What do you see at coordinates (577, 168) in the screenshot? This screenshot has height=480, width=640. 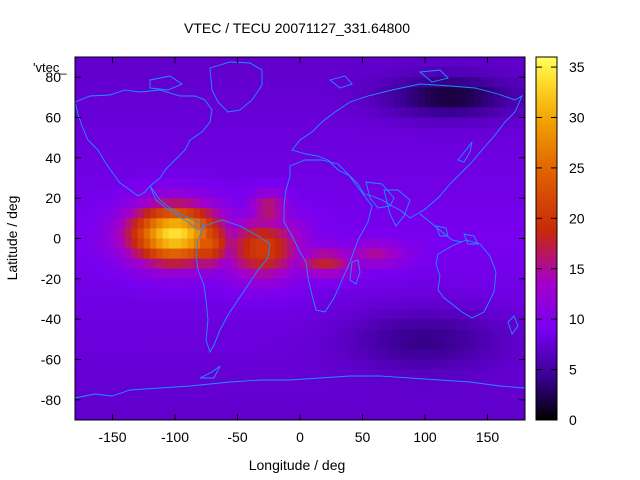 I see `colorbar-tick-label: 25` at bounding box center [577, 168].